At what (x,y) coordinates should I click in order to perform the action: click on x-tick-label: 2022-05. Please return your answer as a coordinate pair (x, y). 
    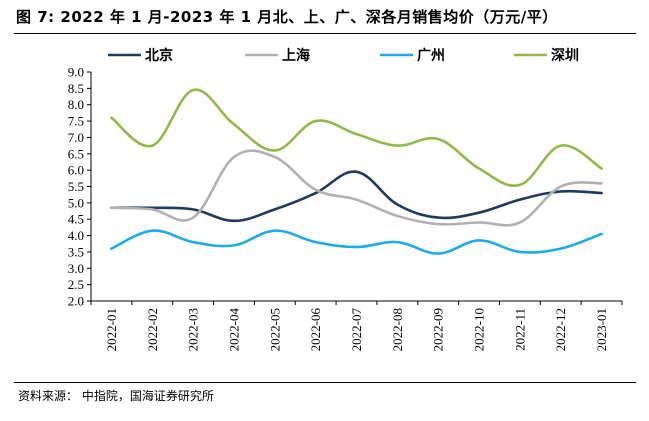
    Looking at the image, I should click on (274, 329).